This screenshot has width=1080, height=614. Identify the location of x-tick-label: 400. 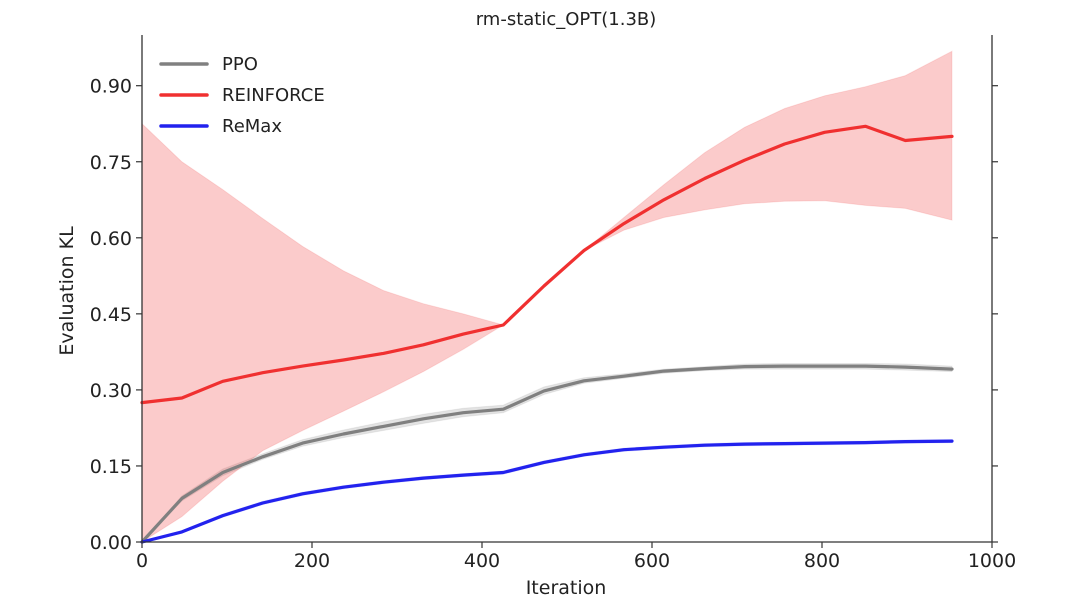
(482, 561).